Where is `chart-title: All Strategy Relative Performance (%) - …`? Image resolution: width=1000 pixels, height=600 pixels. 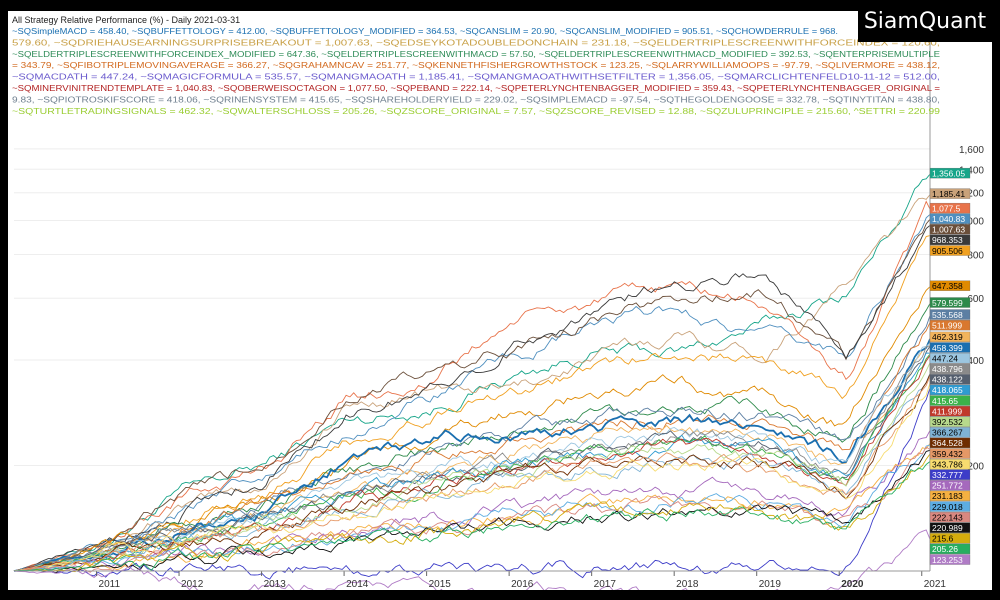
chart-title: All Strategy Relative Performance (%) - … is located at coordinates (126, 20).